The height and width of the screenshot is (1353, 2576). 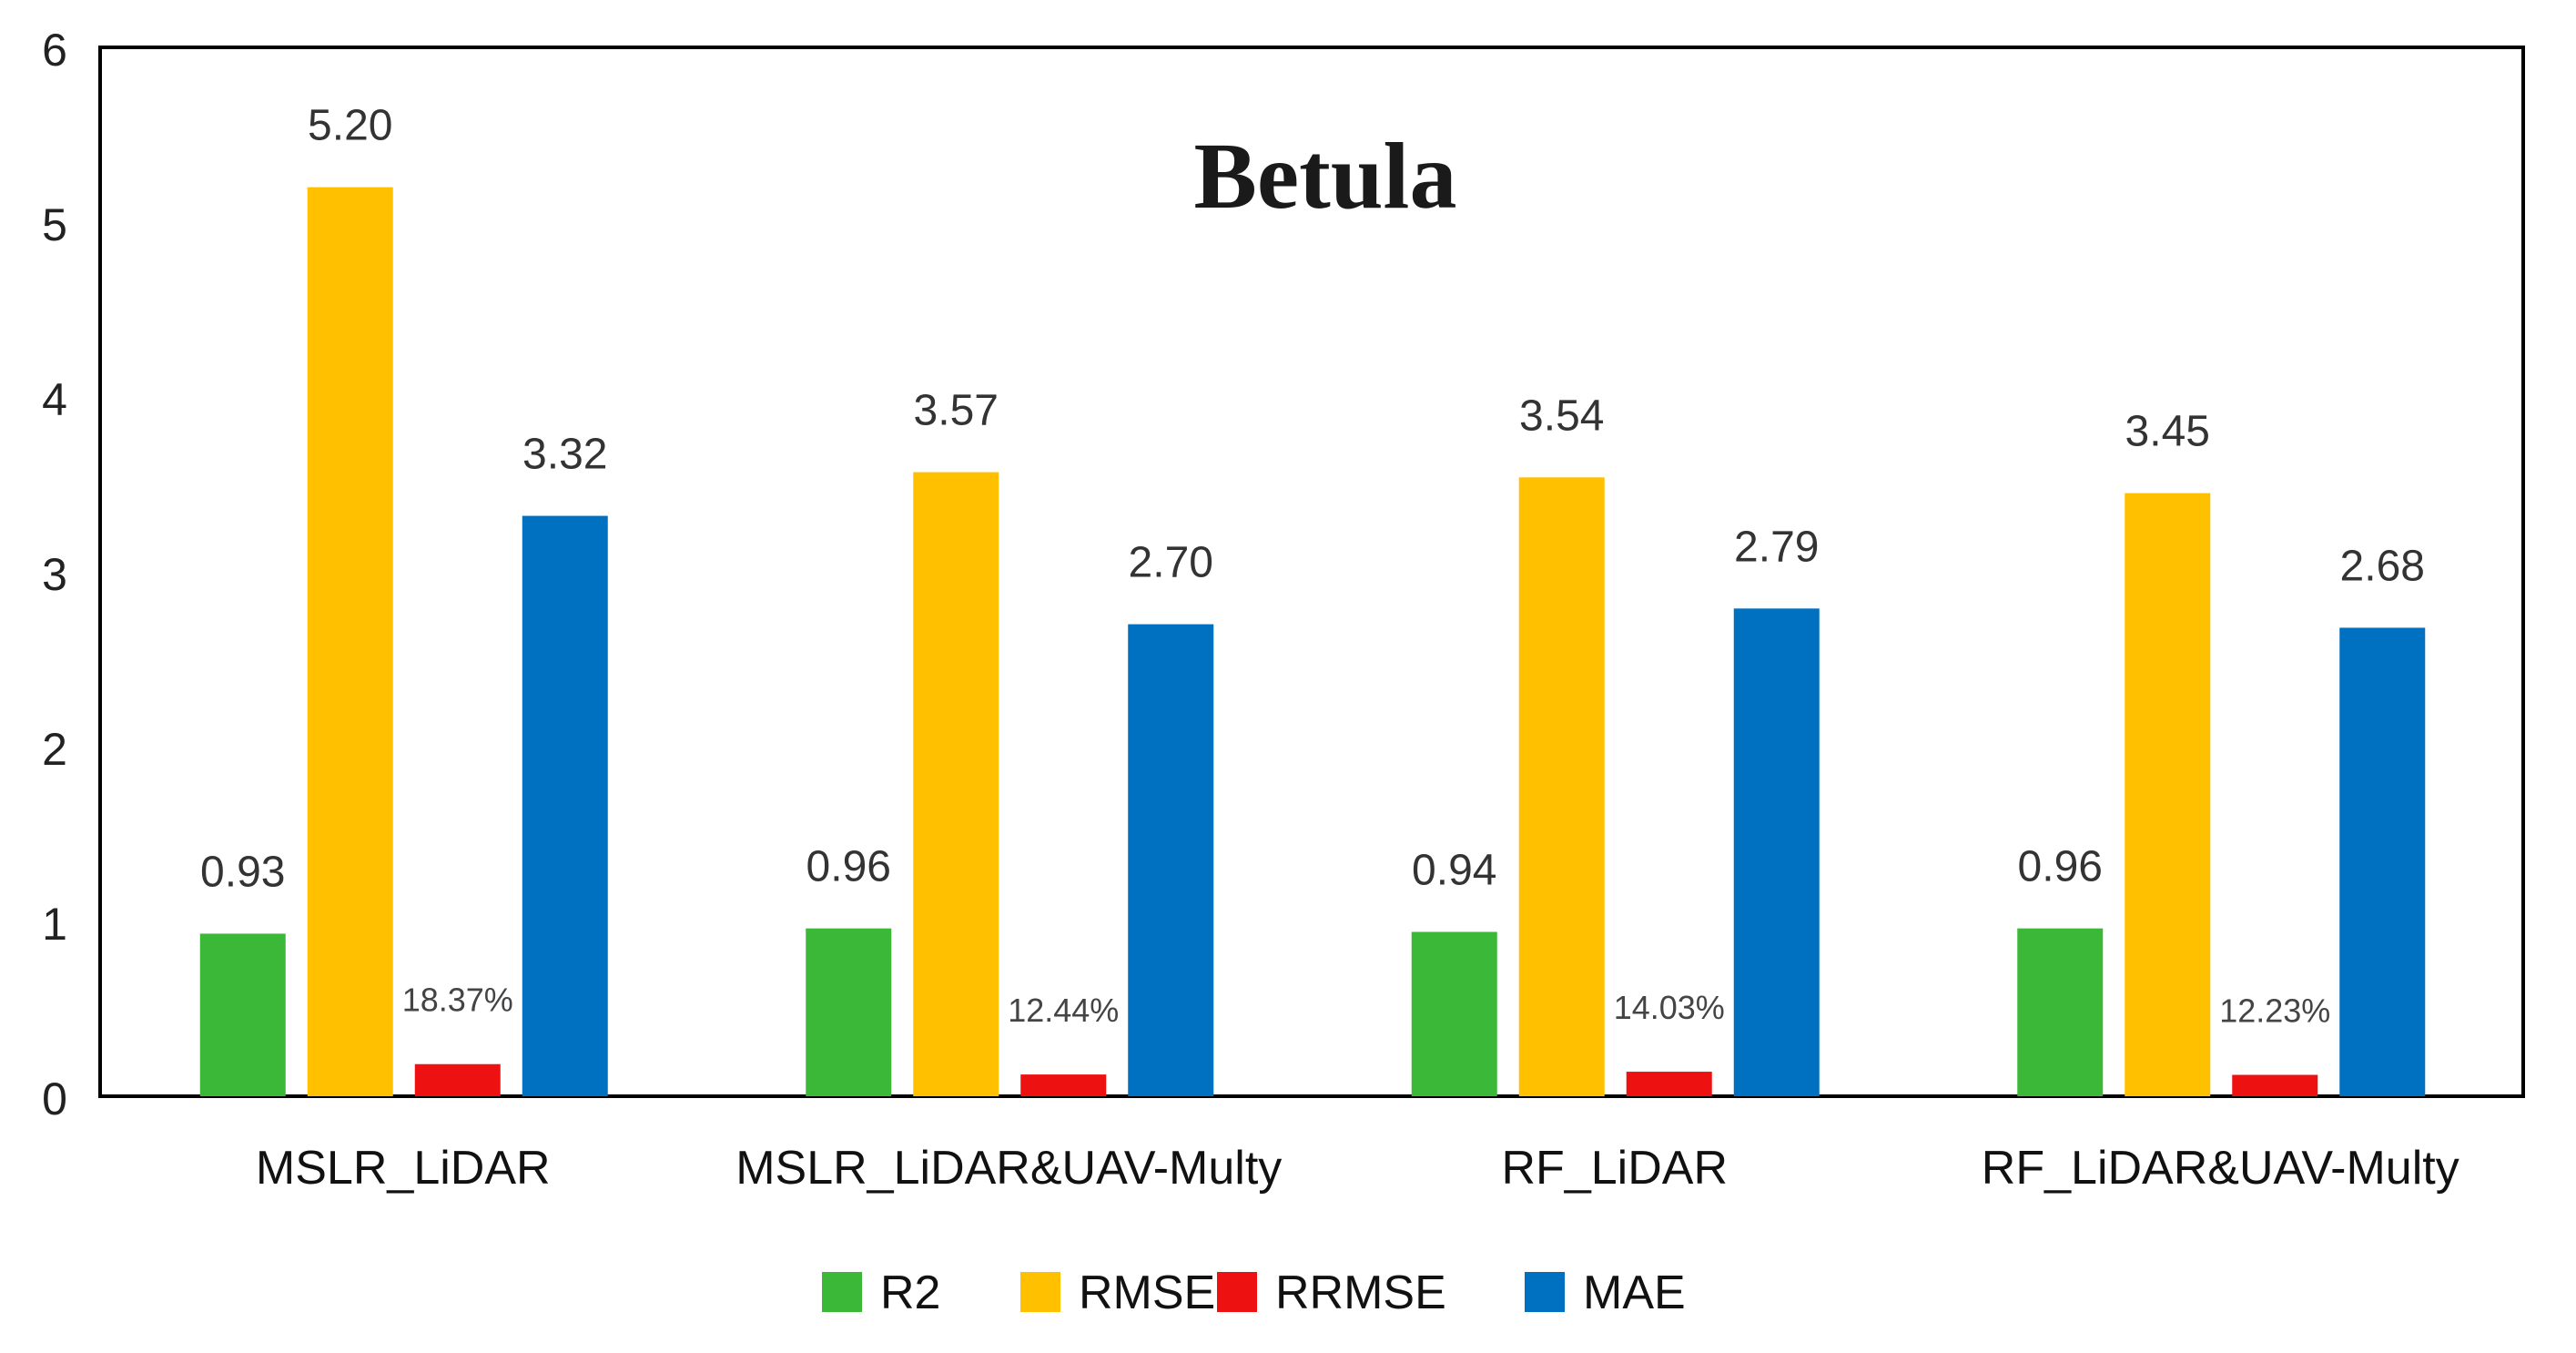 I want to click on data-label-r2-3: 0.96, so click(x=2060, y=867).